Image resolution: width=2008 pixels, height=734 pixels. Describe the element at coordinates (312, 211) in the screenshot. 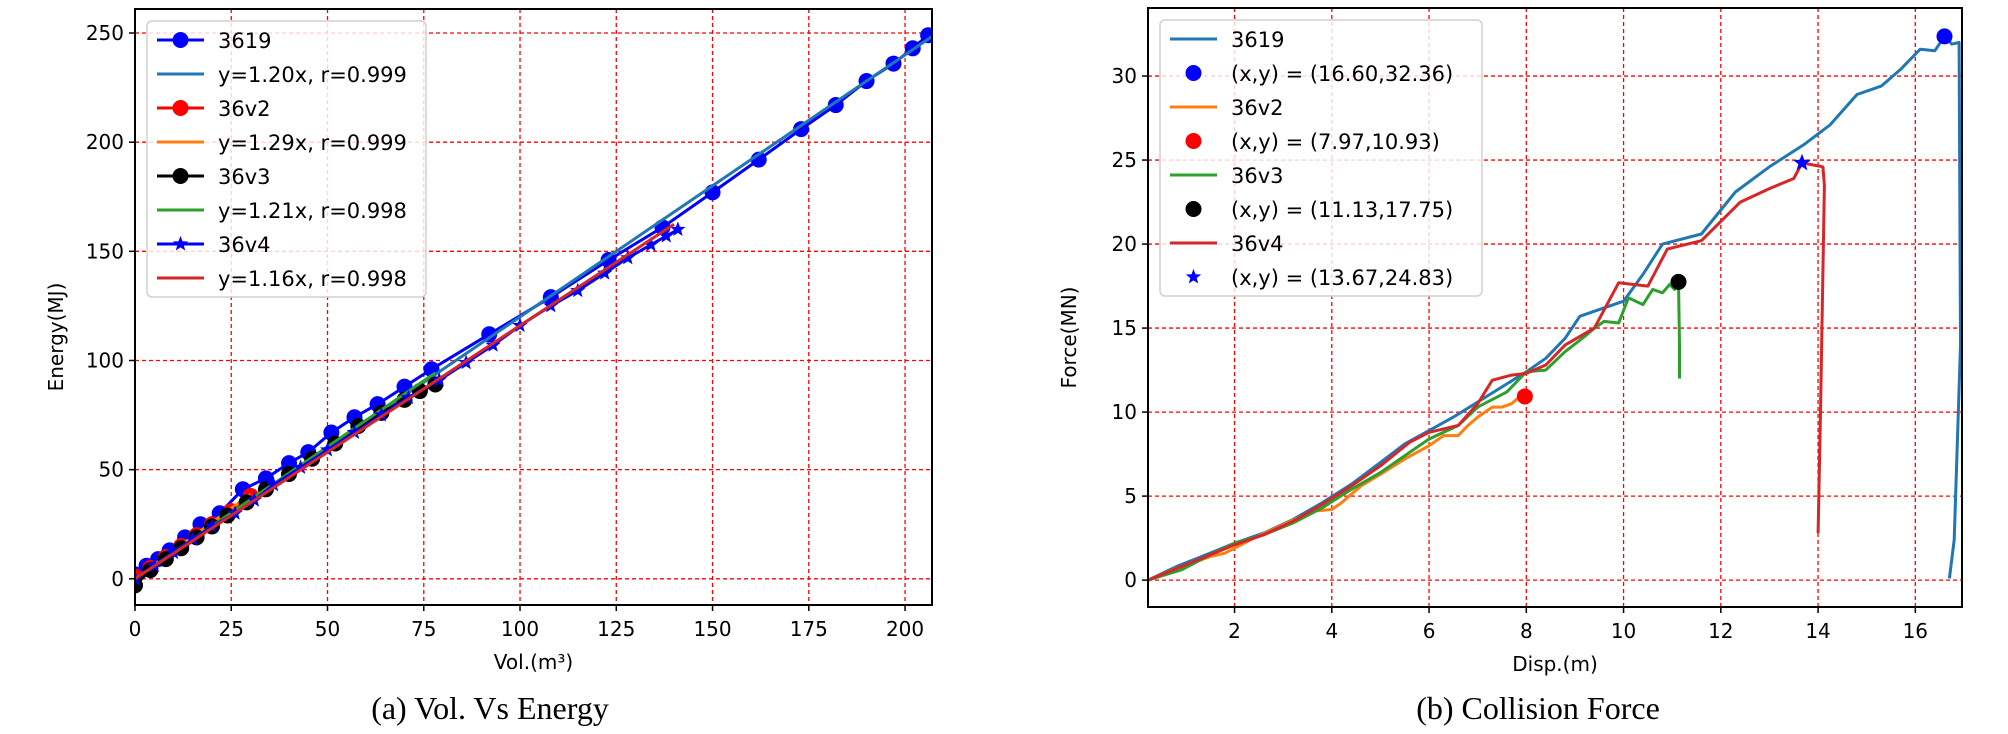

I see `legend-label: y=1.21x, r=0.998` at that location.